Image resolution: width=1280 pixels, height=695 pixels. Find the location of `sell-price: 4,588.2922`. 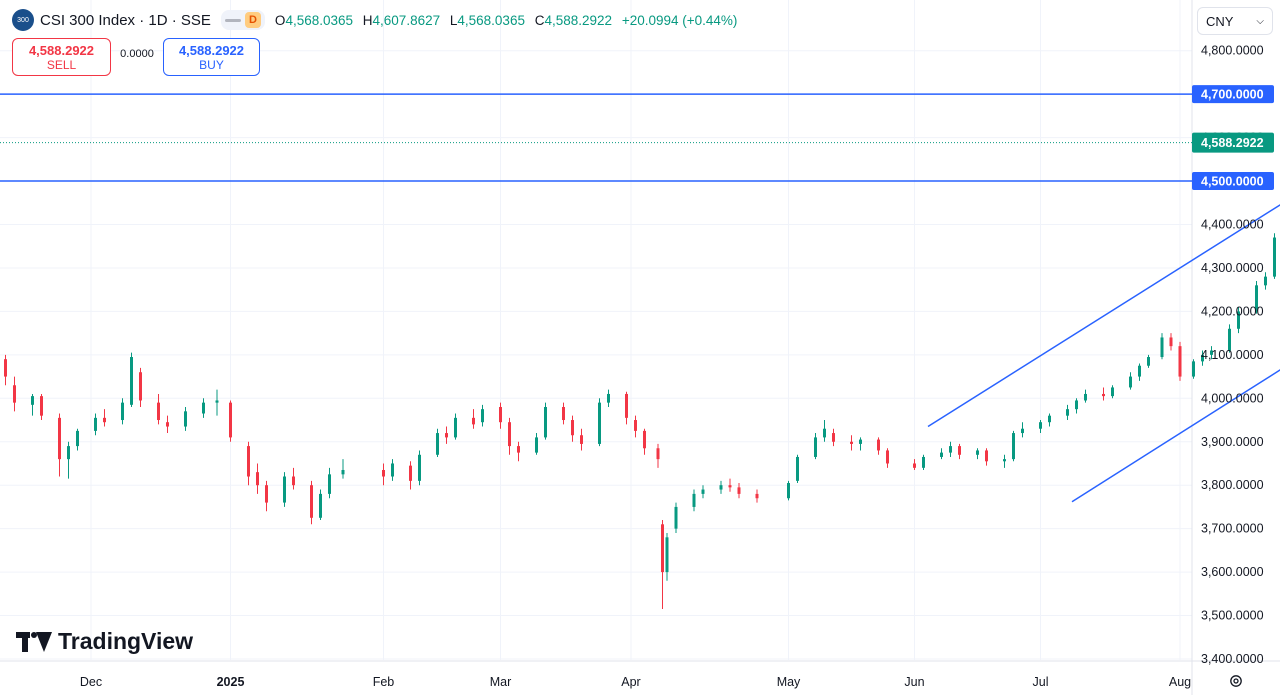

sell-price: 4,588.2922 is located at coordinates (61, 50).